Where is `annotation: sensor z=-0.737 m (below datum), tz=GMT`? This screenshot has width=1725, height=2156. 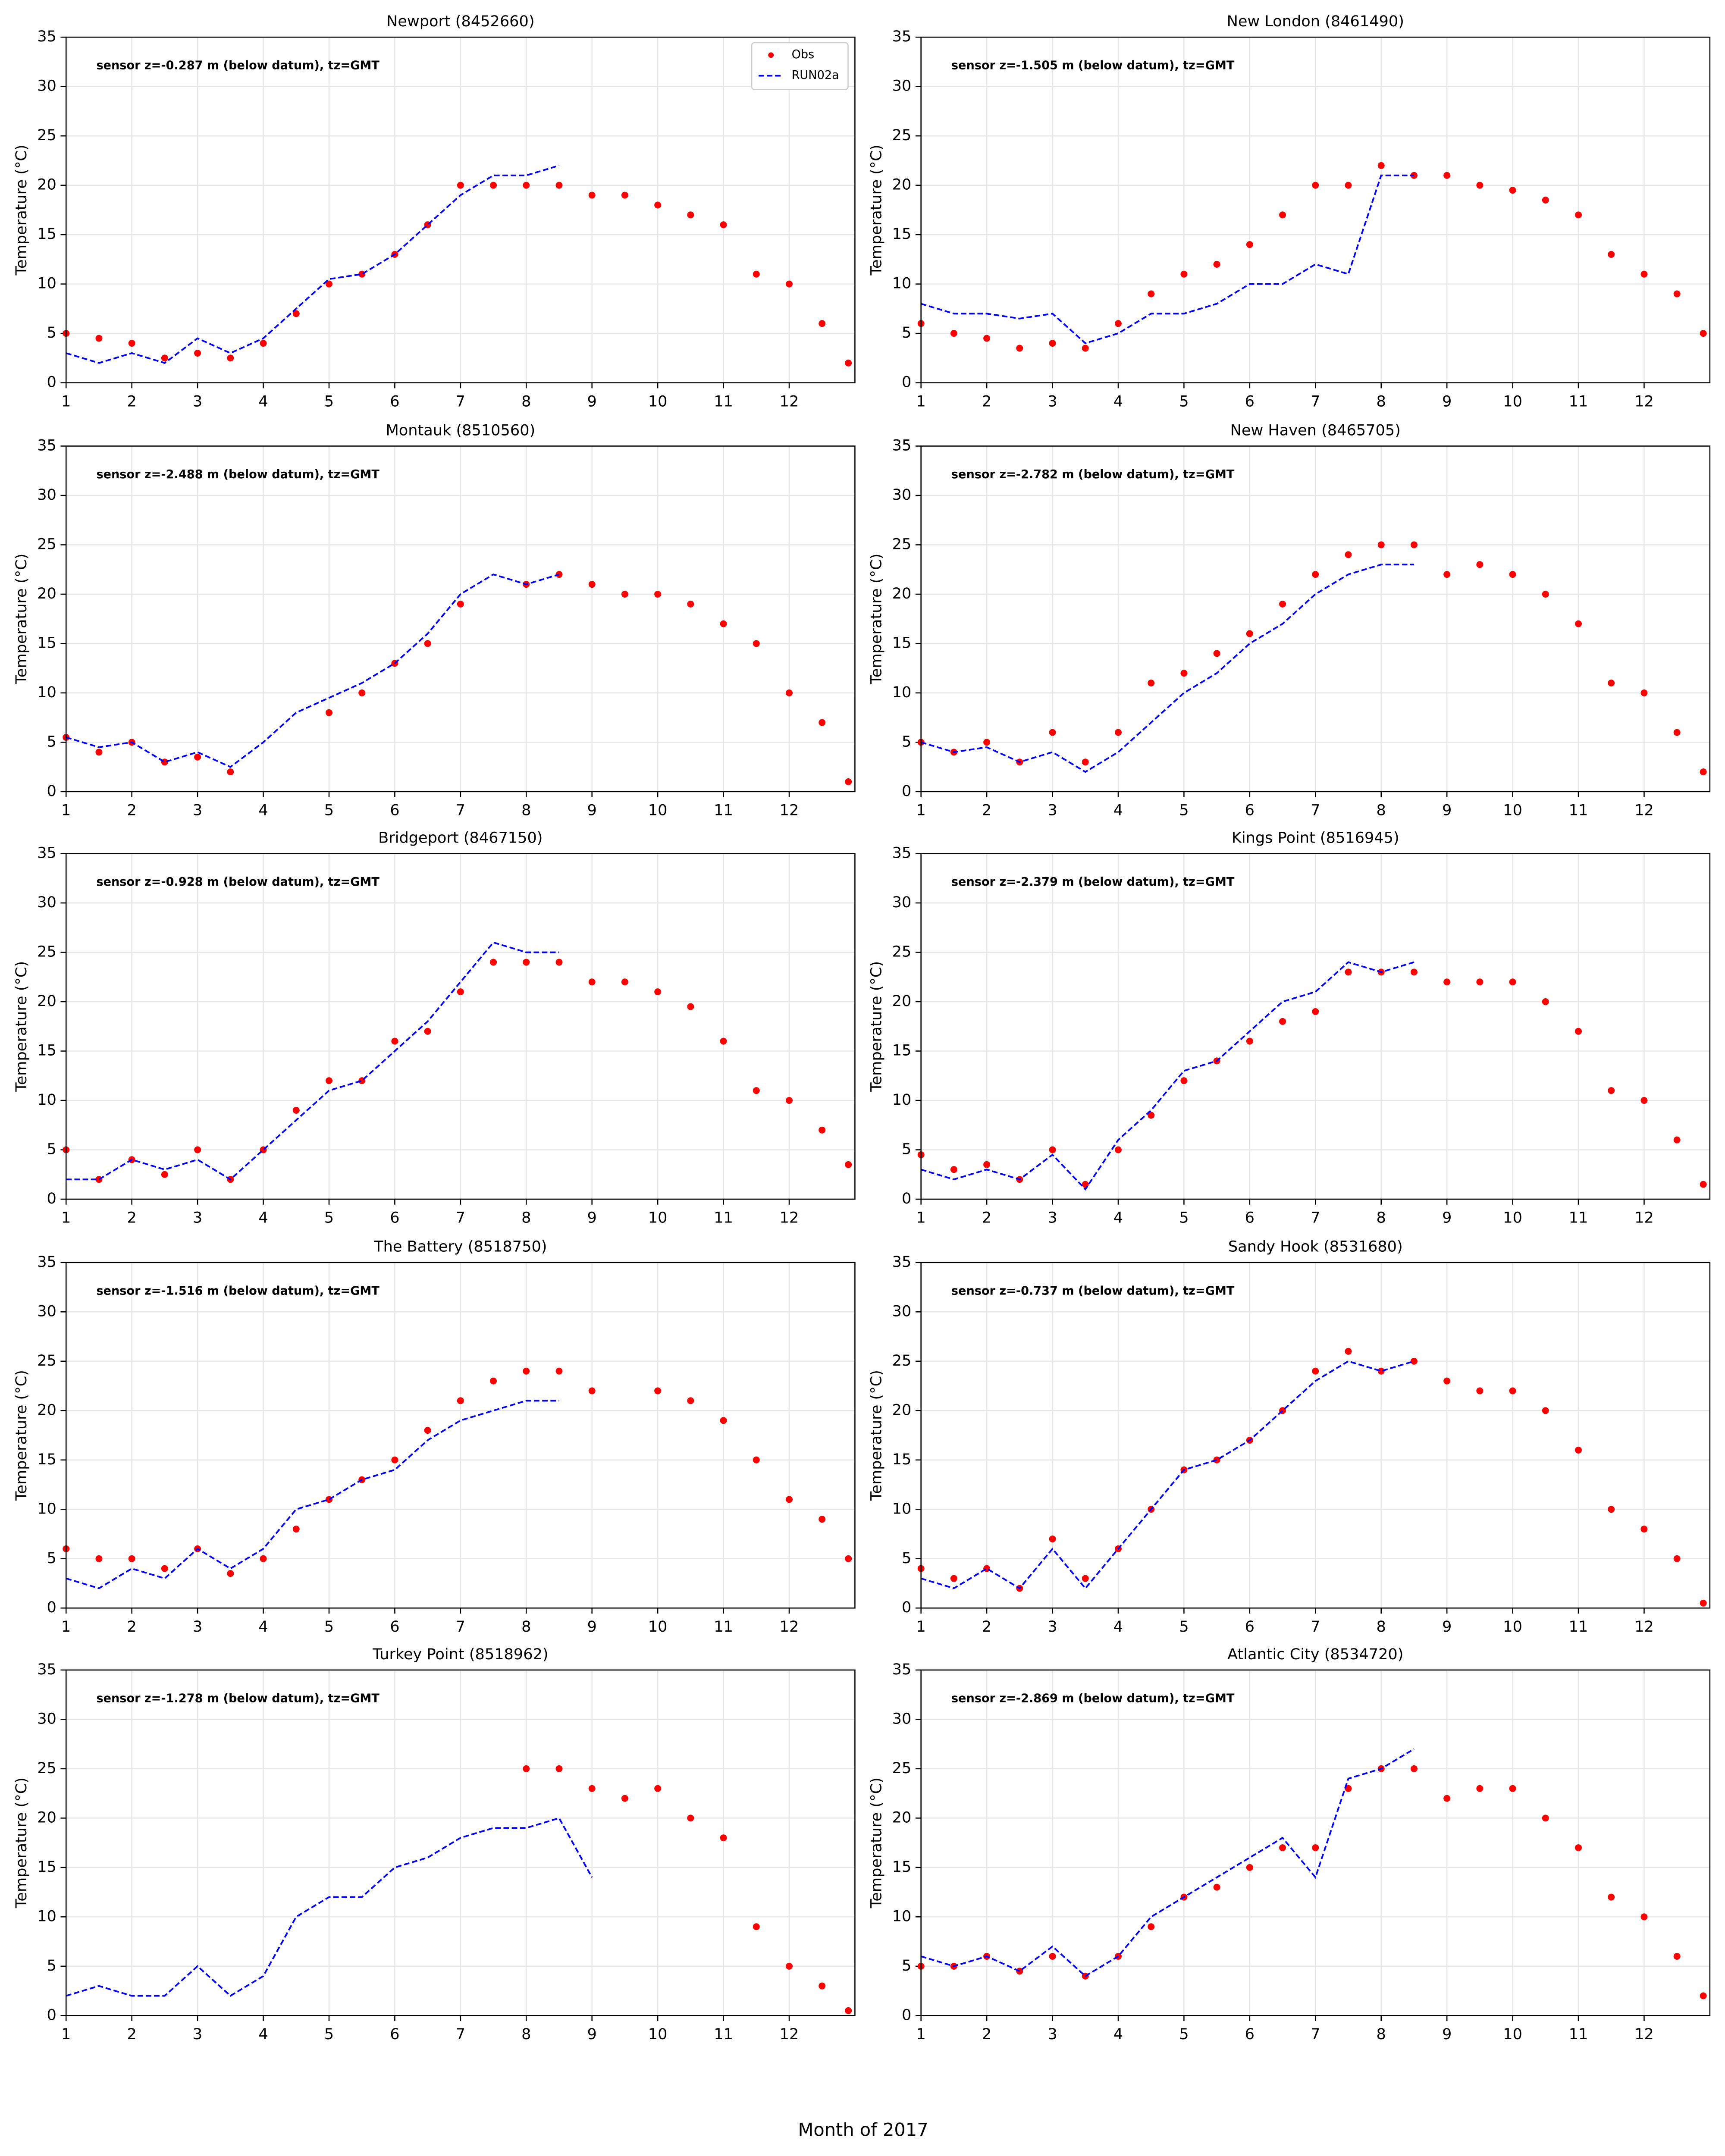
annotation: sensor z=-0.737 m (below datum), tz=GMT is located at coordinates (1093, 1290).